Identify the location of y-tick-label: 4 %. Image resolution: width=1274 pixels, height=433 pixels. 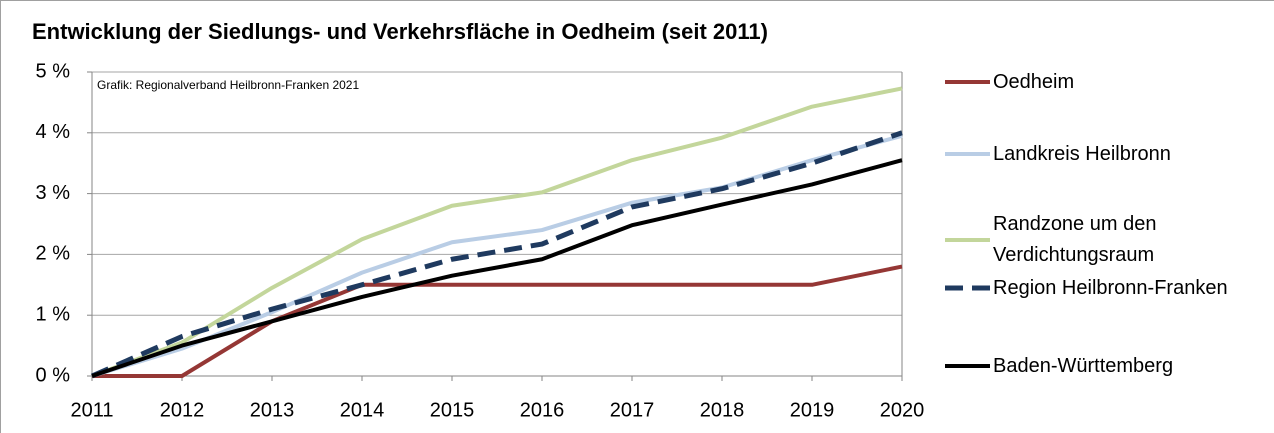
(53, 132).